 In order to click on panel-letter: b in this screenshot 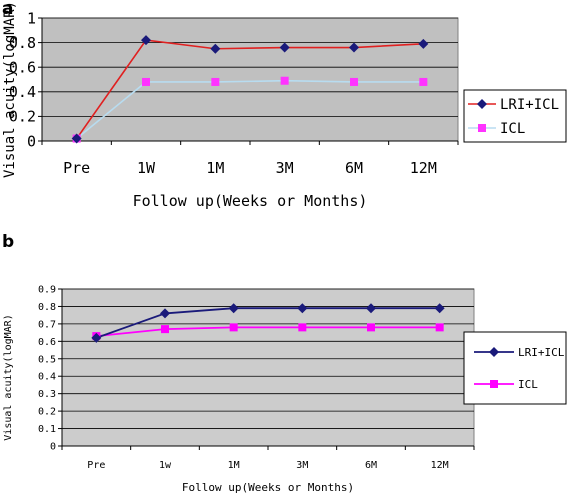, I will do `click(8, 242)`.